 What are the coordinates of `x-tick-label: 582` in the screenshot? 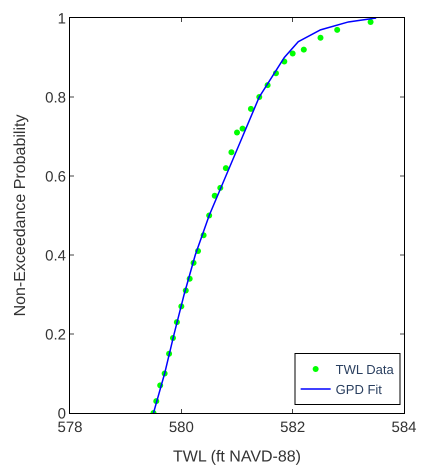 It's located at (293, 427).